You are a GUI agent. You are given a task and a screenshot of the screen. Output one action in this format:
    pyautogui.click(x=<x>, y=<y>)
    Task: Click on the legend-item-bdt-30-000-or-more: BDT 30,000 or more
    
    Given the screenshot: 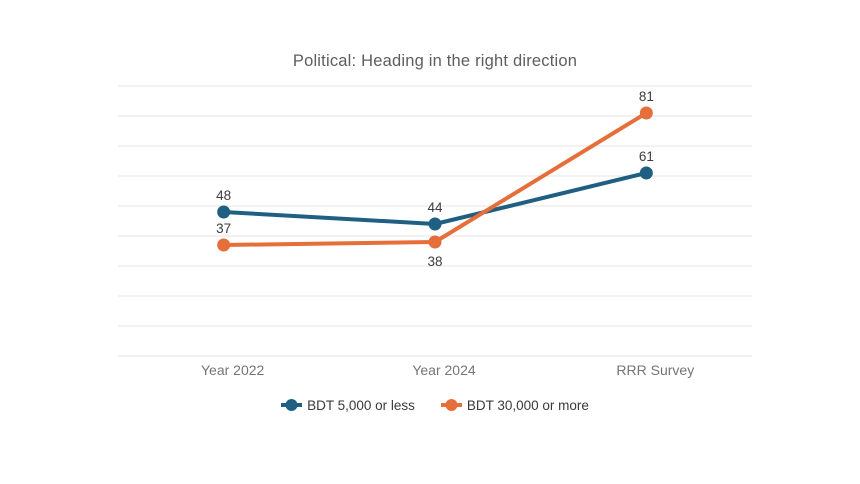 What is the action you would take?
    pyautogui.click(x=514, y=405)
    